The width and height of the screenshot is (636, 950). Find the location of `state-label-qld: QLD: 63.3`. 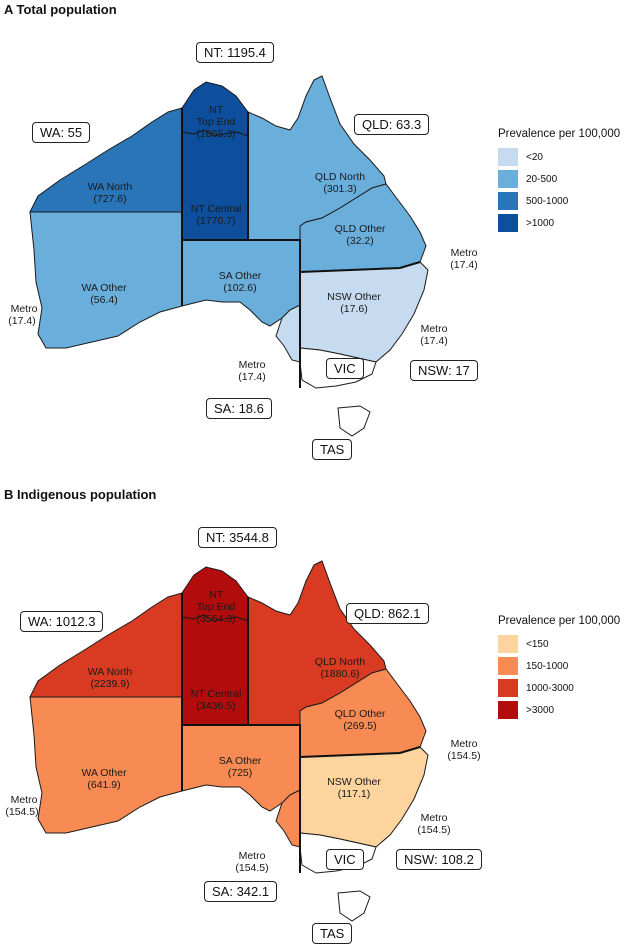

state-label-qld: QLD: 63.3 is located at coordinates (392, 124).